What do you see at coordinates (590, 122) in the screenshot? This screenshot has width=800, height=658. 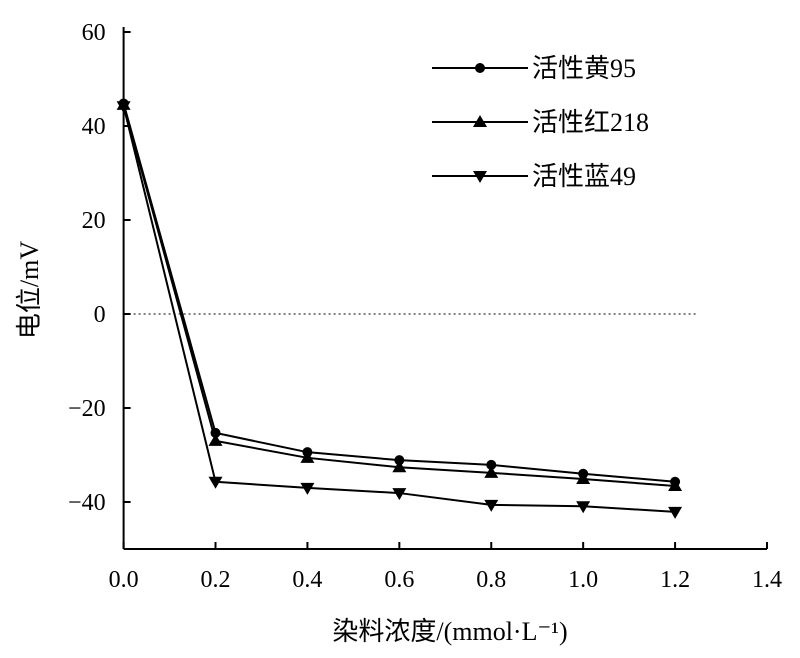 I see `legend-label: 活性红218` at bounding box center [590, 122].